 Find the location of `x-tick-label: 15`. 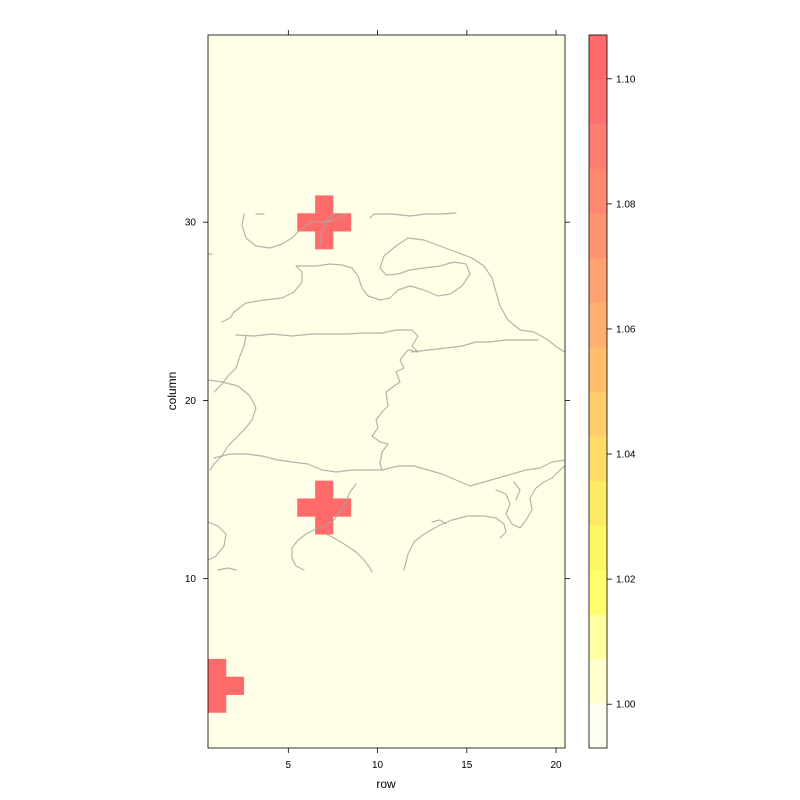

x-tick-label: 15 is located at coordinates (467, 765).